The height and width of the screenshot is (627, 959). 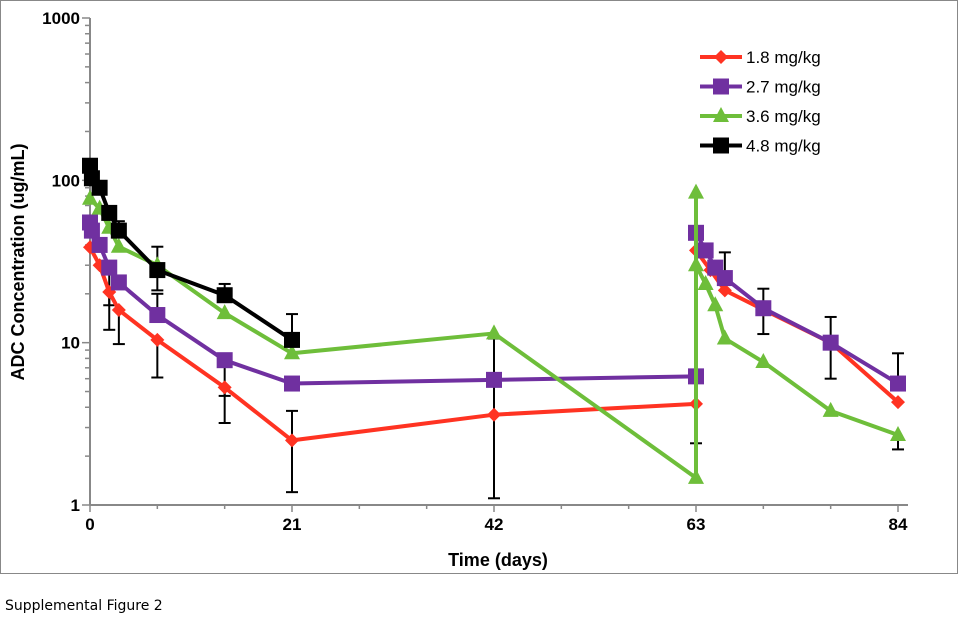 What do you see at coordinates (898, 524) in the screenshot?
I see `x-tick-label: 84` at bounding box center [898, 524].